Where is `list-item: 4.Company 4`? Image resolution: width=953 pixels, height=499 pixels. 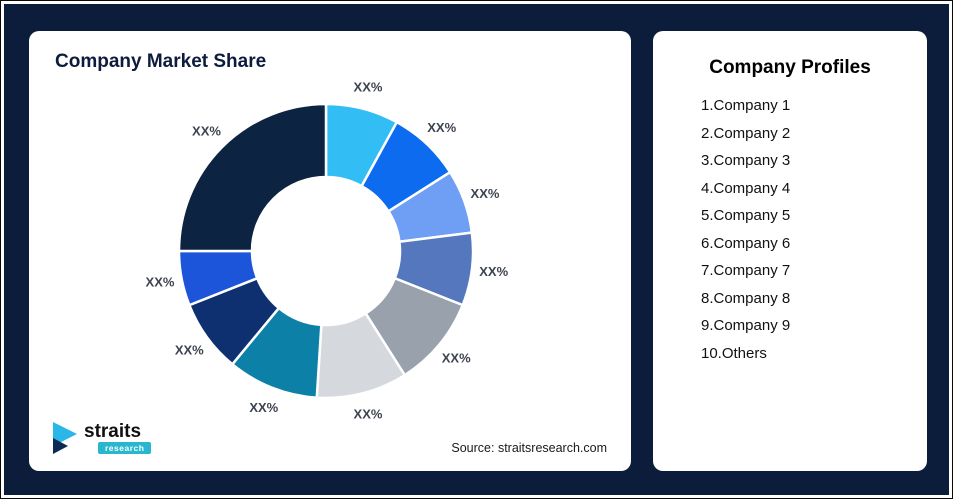 list-item: 4.Company 4 is located at coordinates (746, 188).